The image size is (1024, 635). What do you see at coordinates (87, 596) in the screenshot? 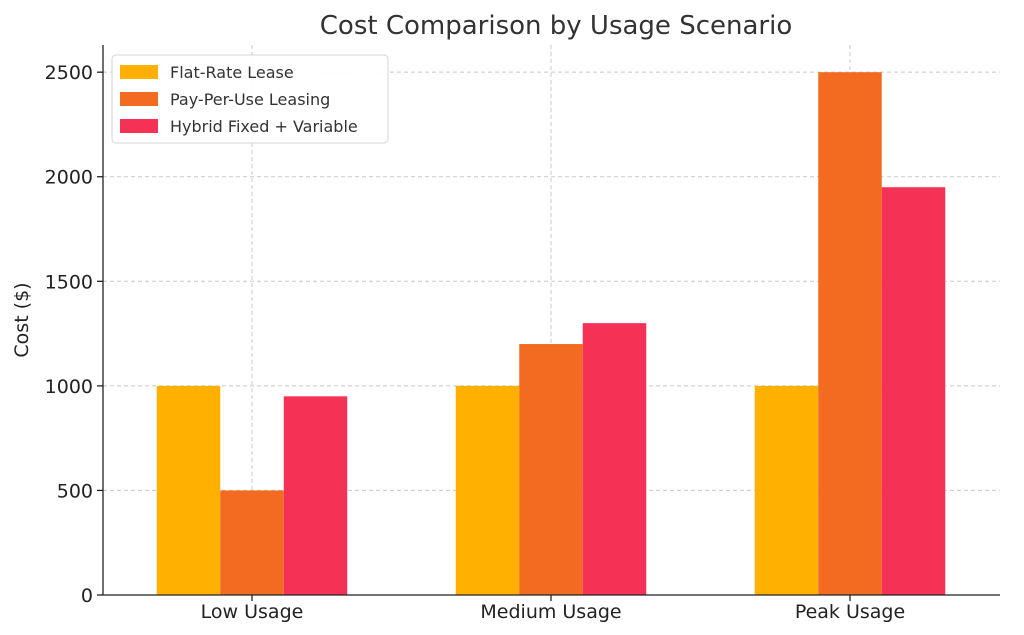
I see `y-tick-label: 0` at bounding box center [87, 596].